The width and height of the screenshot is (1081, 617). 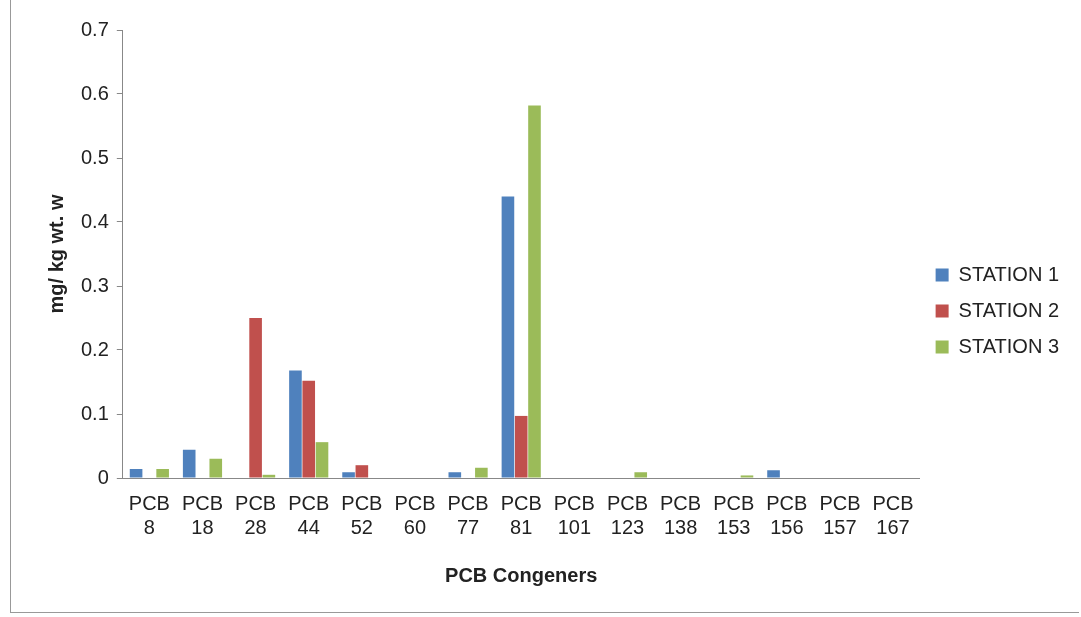 I want to click on y-tick-label: 0.7, so click(x=94, y=28).